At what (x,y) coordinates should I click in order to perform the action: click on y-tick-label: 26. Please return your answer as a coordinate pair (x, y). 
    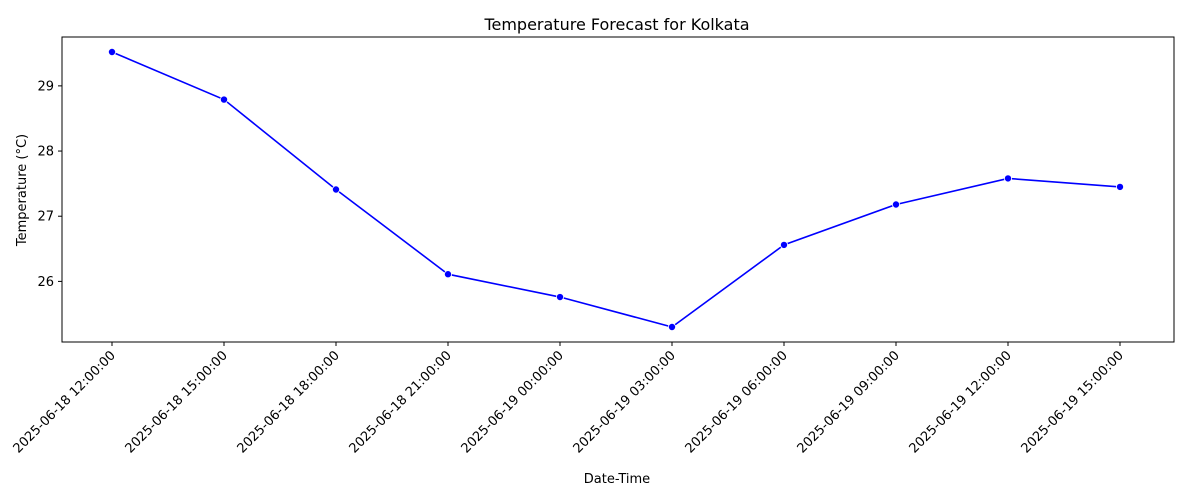
    Looking at the image, I should click on (45, 282).